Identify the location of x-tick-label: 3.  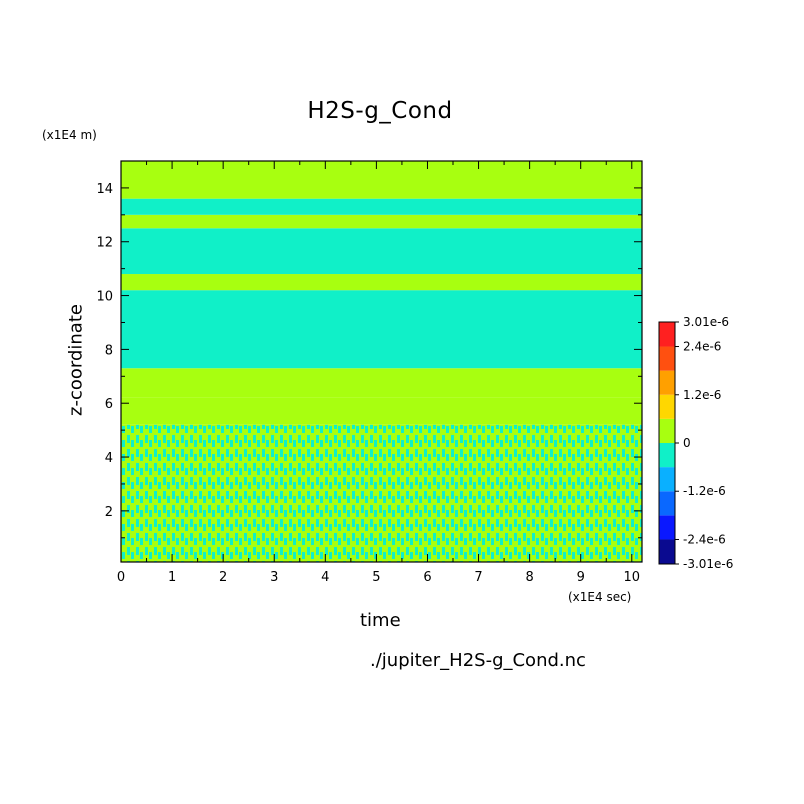
(274, 577).